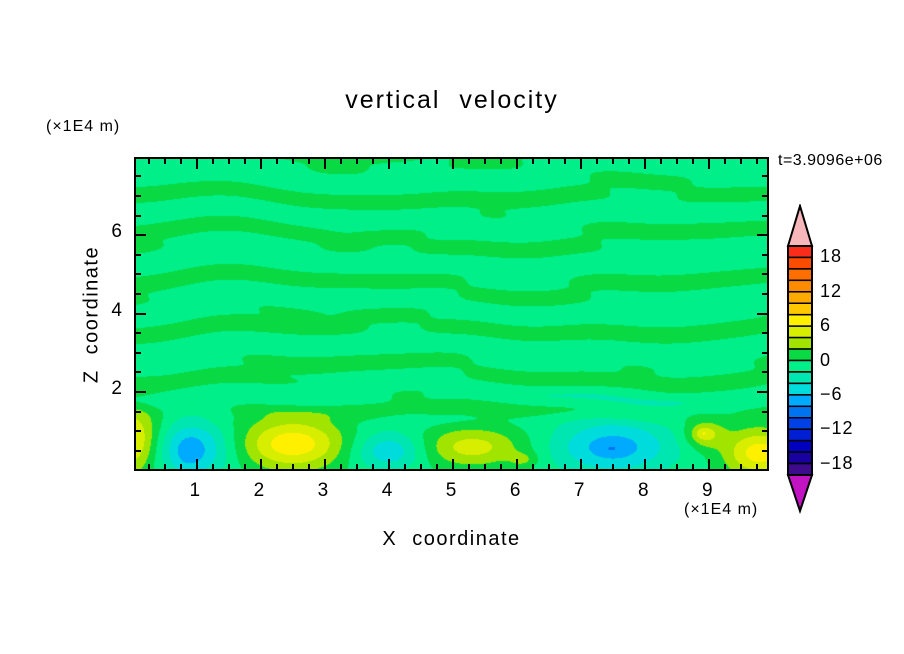  Describe the element at coordinates (323, 490) in the screenshot. I see `x-tick-label: 3` at that location.